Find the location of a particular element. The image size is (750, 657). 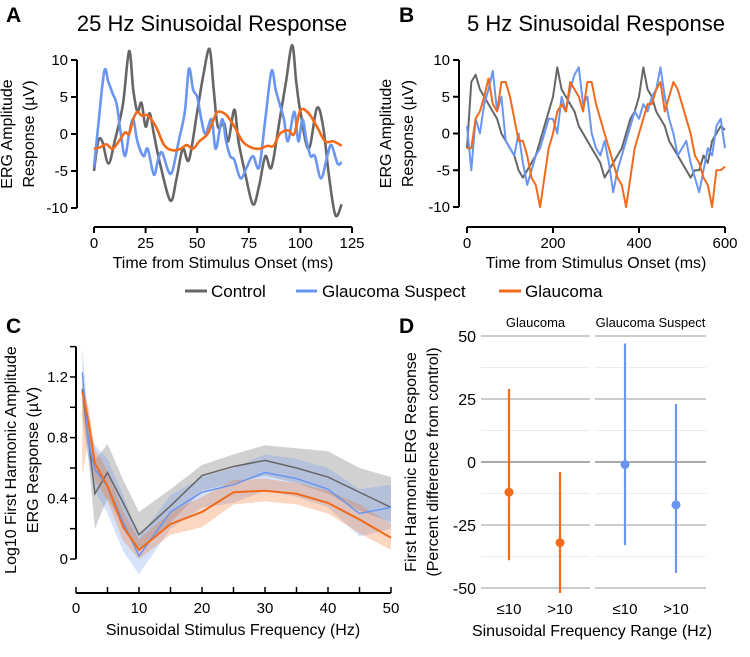

y-axis-title-line-1: Log10 First Harmonic Amplitude is located at coordinates (11, 460).